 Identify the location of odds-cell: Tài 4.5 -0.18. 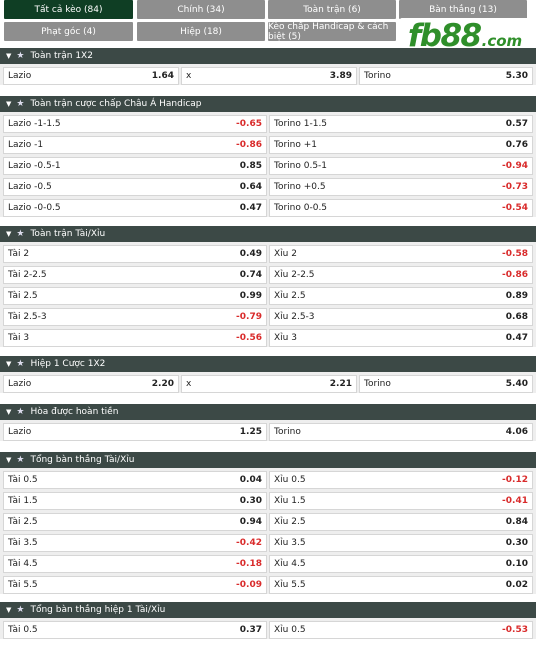
(135, 564).